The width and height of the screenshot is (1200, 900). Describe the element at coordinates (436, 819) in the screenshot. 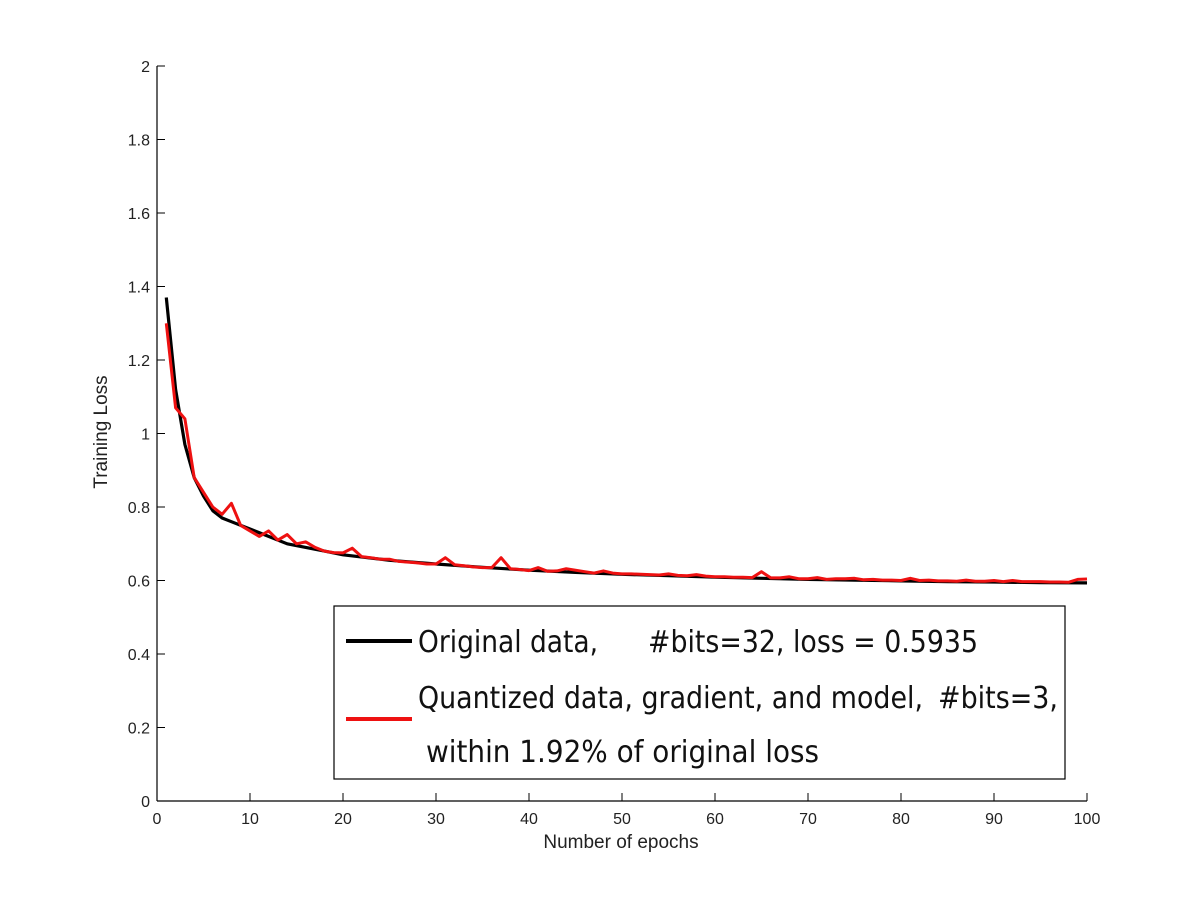

I see `x-tick-label: 30` at that location.